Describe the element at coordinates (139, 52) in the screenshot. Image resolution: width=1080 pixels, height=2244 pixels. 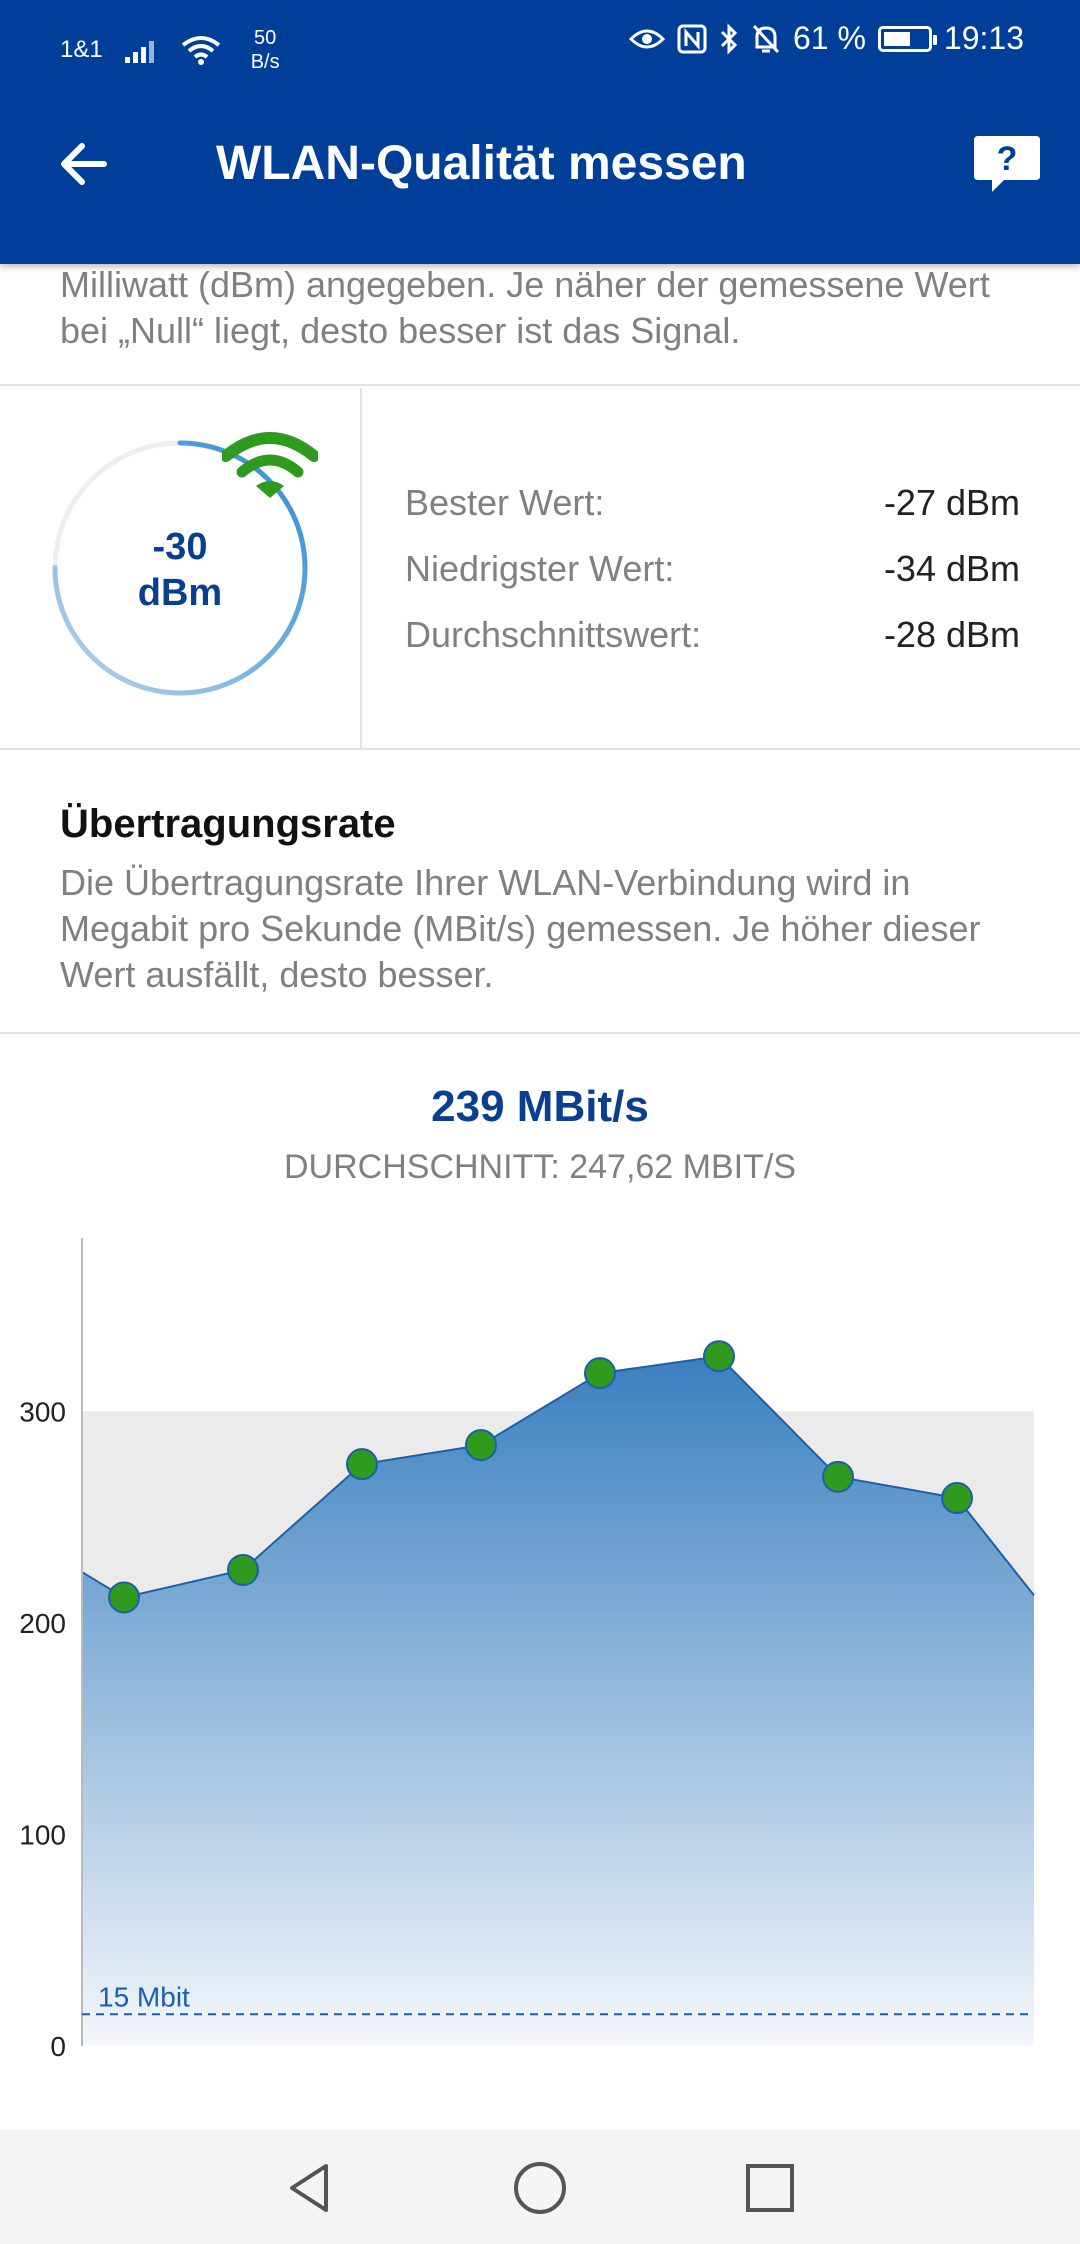
I see `signal-strength-icon` at that location.